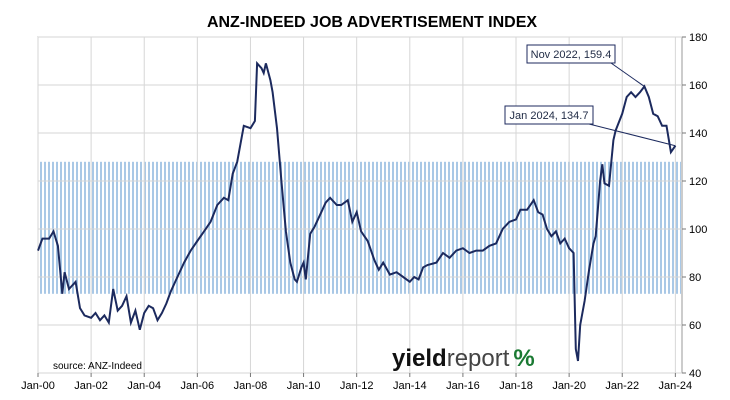 The height and width of the screenshot is (400, 730). What do you see at coordinates (97, 366) in the screenshot?
I see `source-note: source: ANZ-Indeed` at bounding box center [97, 366].